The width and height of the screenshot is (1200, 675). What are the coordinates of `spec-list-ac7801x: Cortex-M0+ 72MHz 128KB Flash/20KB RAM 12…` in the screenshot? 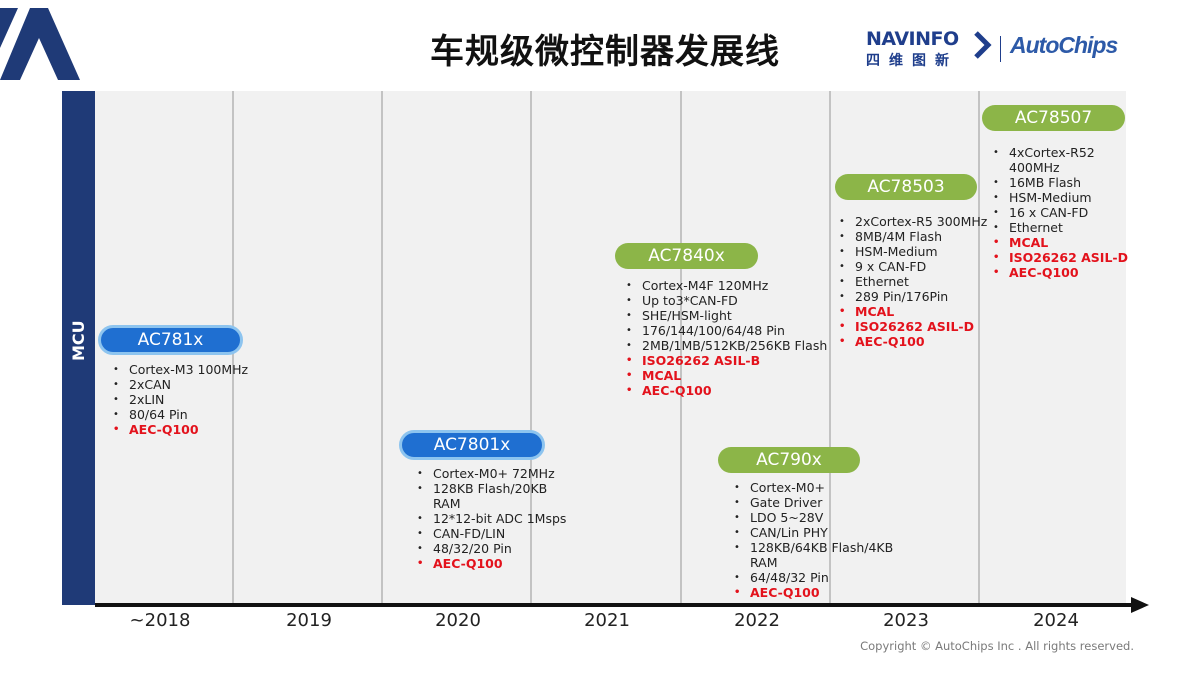 It's located at (492, 518).